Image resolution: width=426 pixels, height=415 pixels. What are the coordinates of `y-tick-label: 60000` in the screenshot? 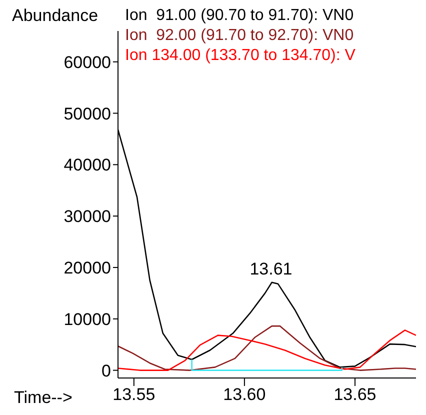 It's located at (87, 62).